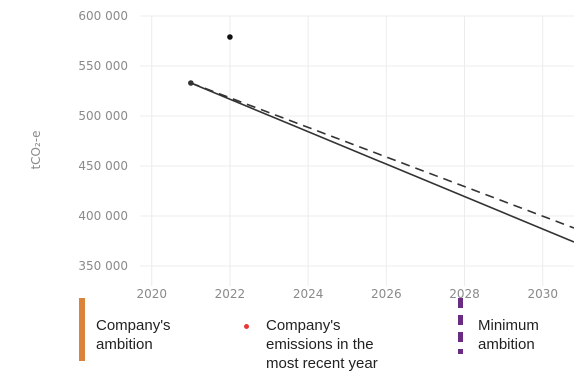 The image size is (574, 381). Describe the element at coordinates (386, 293) in the screenshot. I see `x-tick-label: 2026` at that location.